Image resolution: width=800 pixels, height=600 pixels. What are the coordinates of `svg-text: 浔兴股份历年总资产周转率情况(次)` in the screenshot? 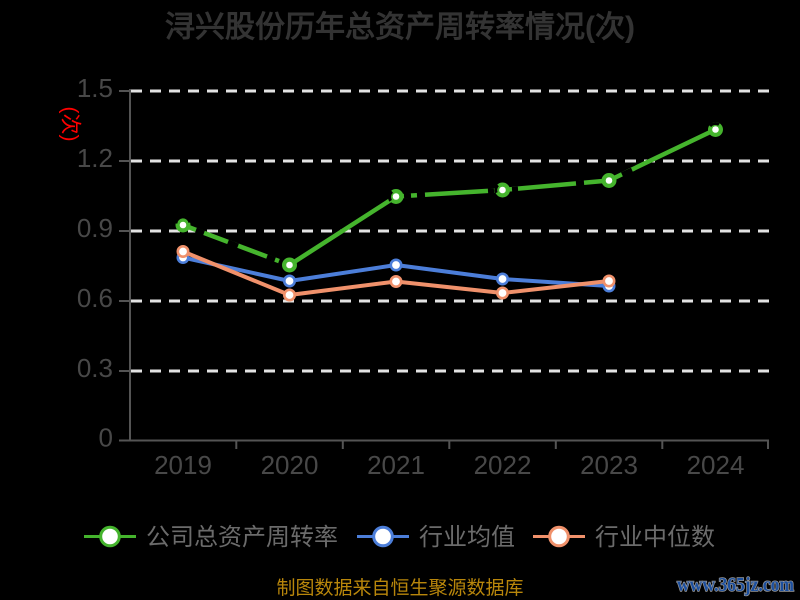 It's located at (400, 27).